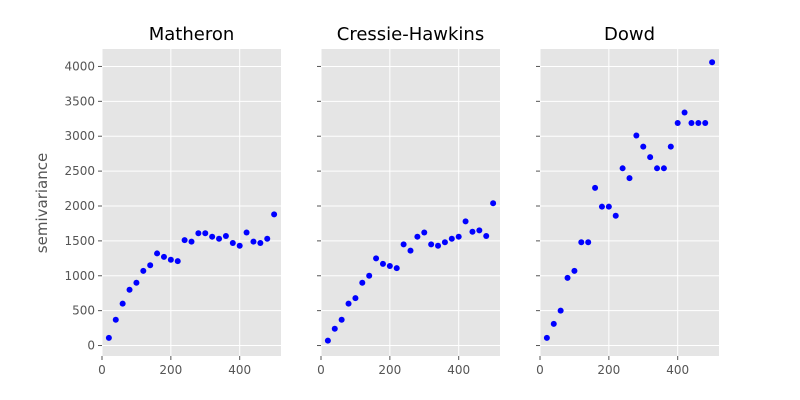  What do you see at coordinates (79, 241) in the screenshot?
I see `y-tick-label: 1500` at bounding box center [79, 241].